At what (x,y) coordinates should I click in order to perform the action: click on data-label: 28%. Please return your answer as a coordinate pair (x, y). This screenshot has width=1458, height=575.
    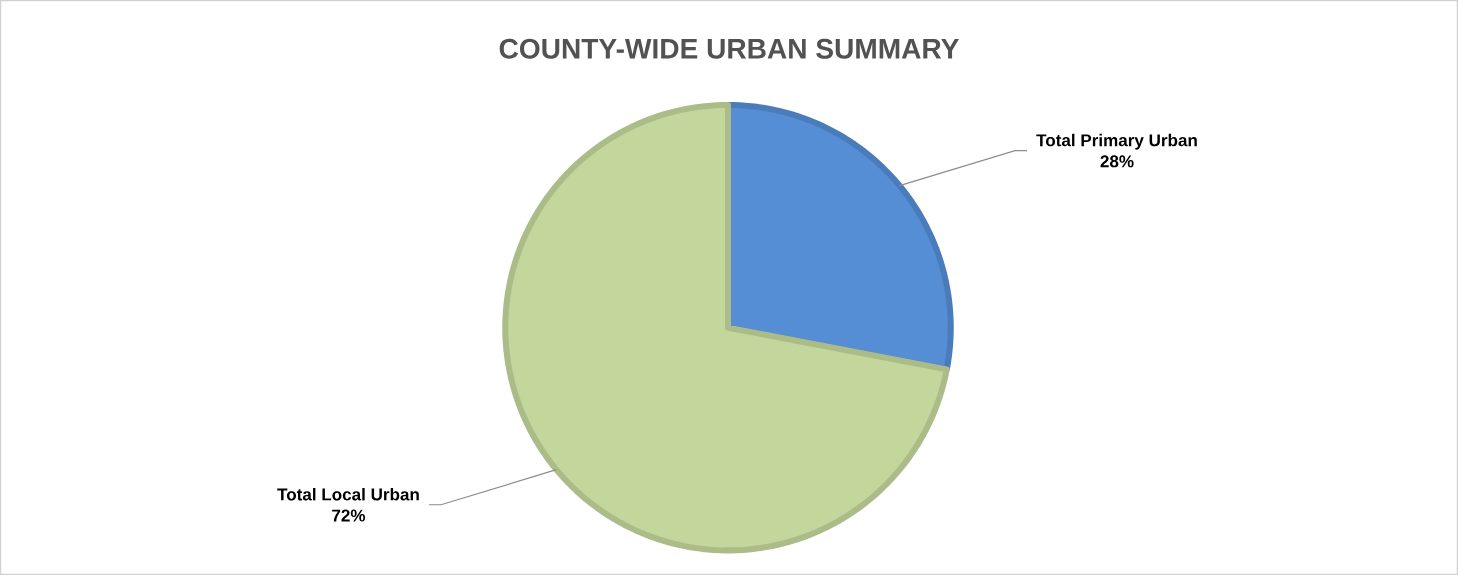
    Looking at the image, I should click on (1117, 161).